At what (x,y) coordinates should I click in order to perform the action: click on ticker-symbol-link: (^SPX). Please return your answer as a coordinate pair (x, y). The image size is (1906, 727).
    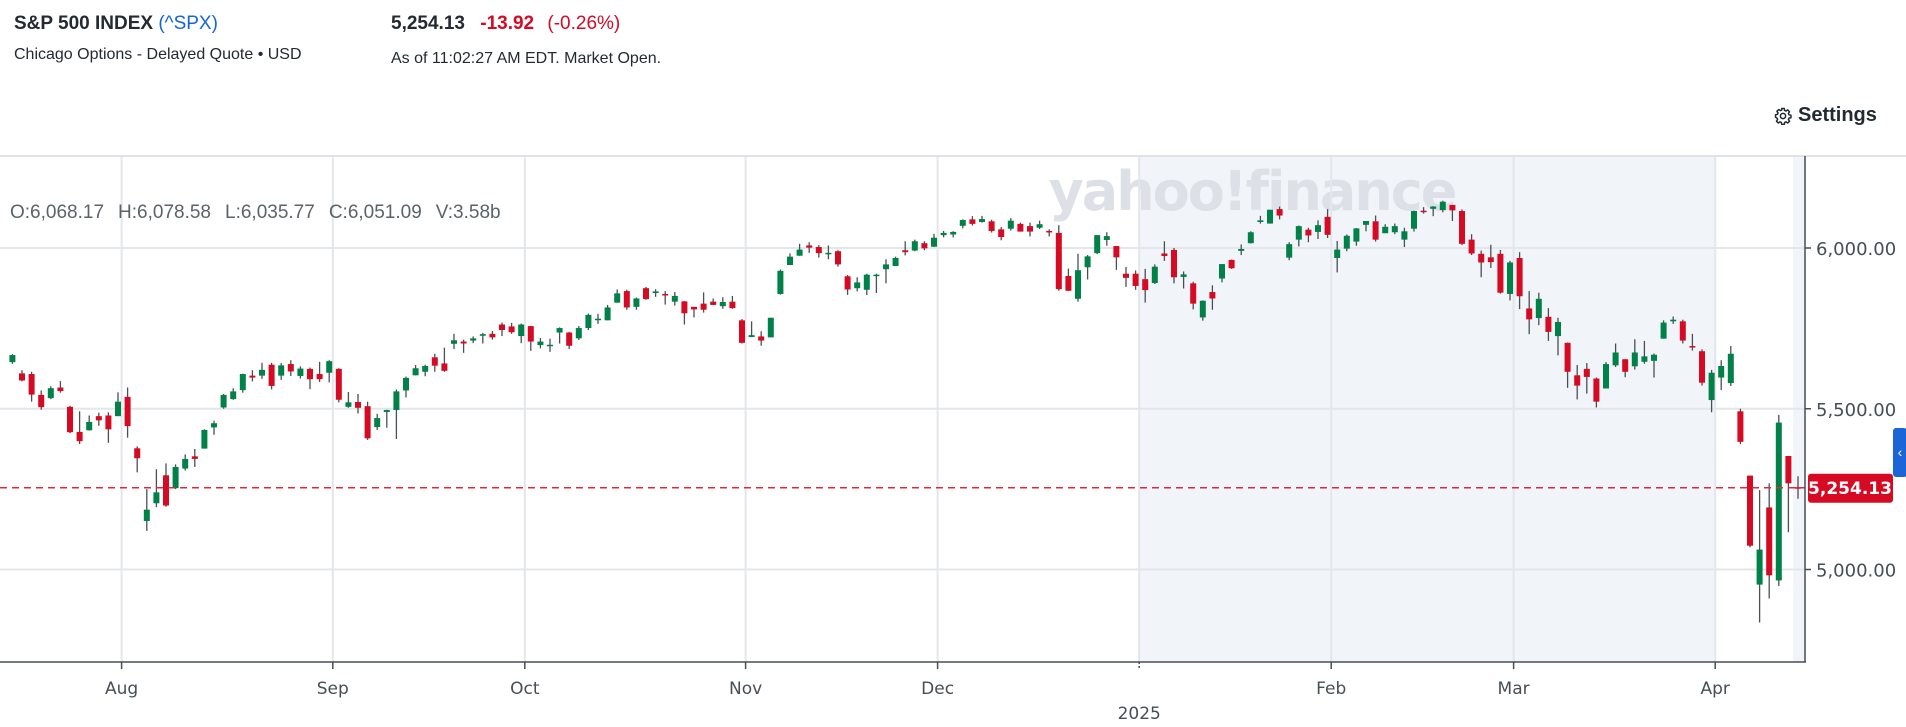
    Looking at the image, I should click on (188, 23).